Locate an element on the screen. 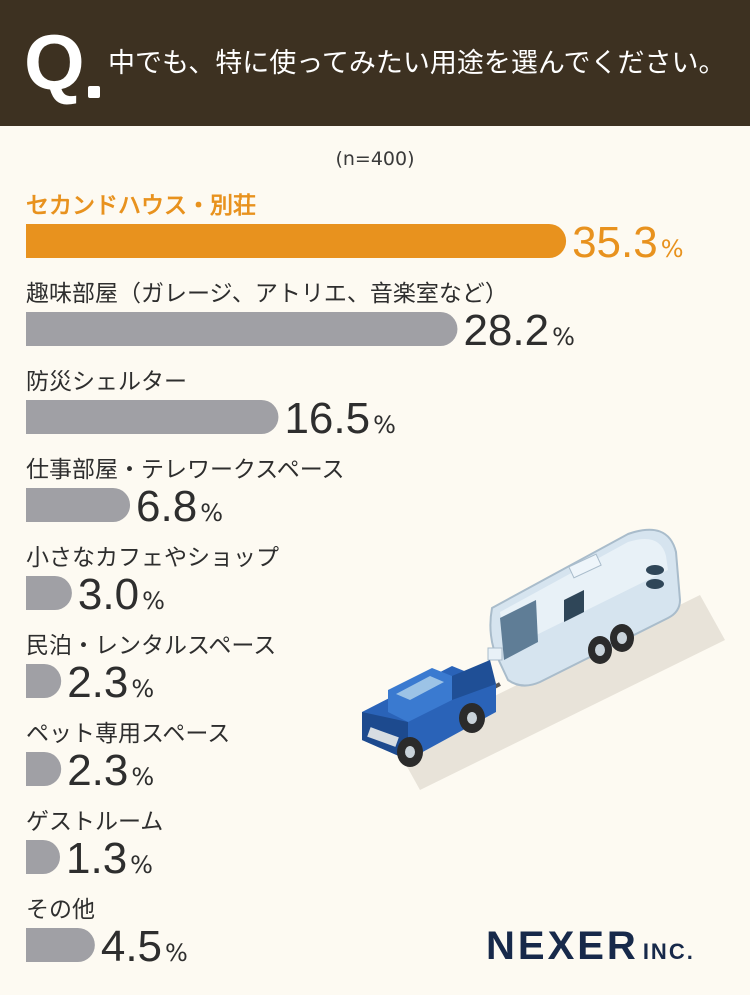 The width and height of the screenshot is (750, 995). category-label: 仕事部屋・テレワークスペース is located at coordinates (185, 470).